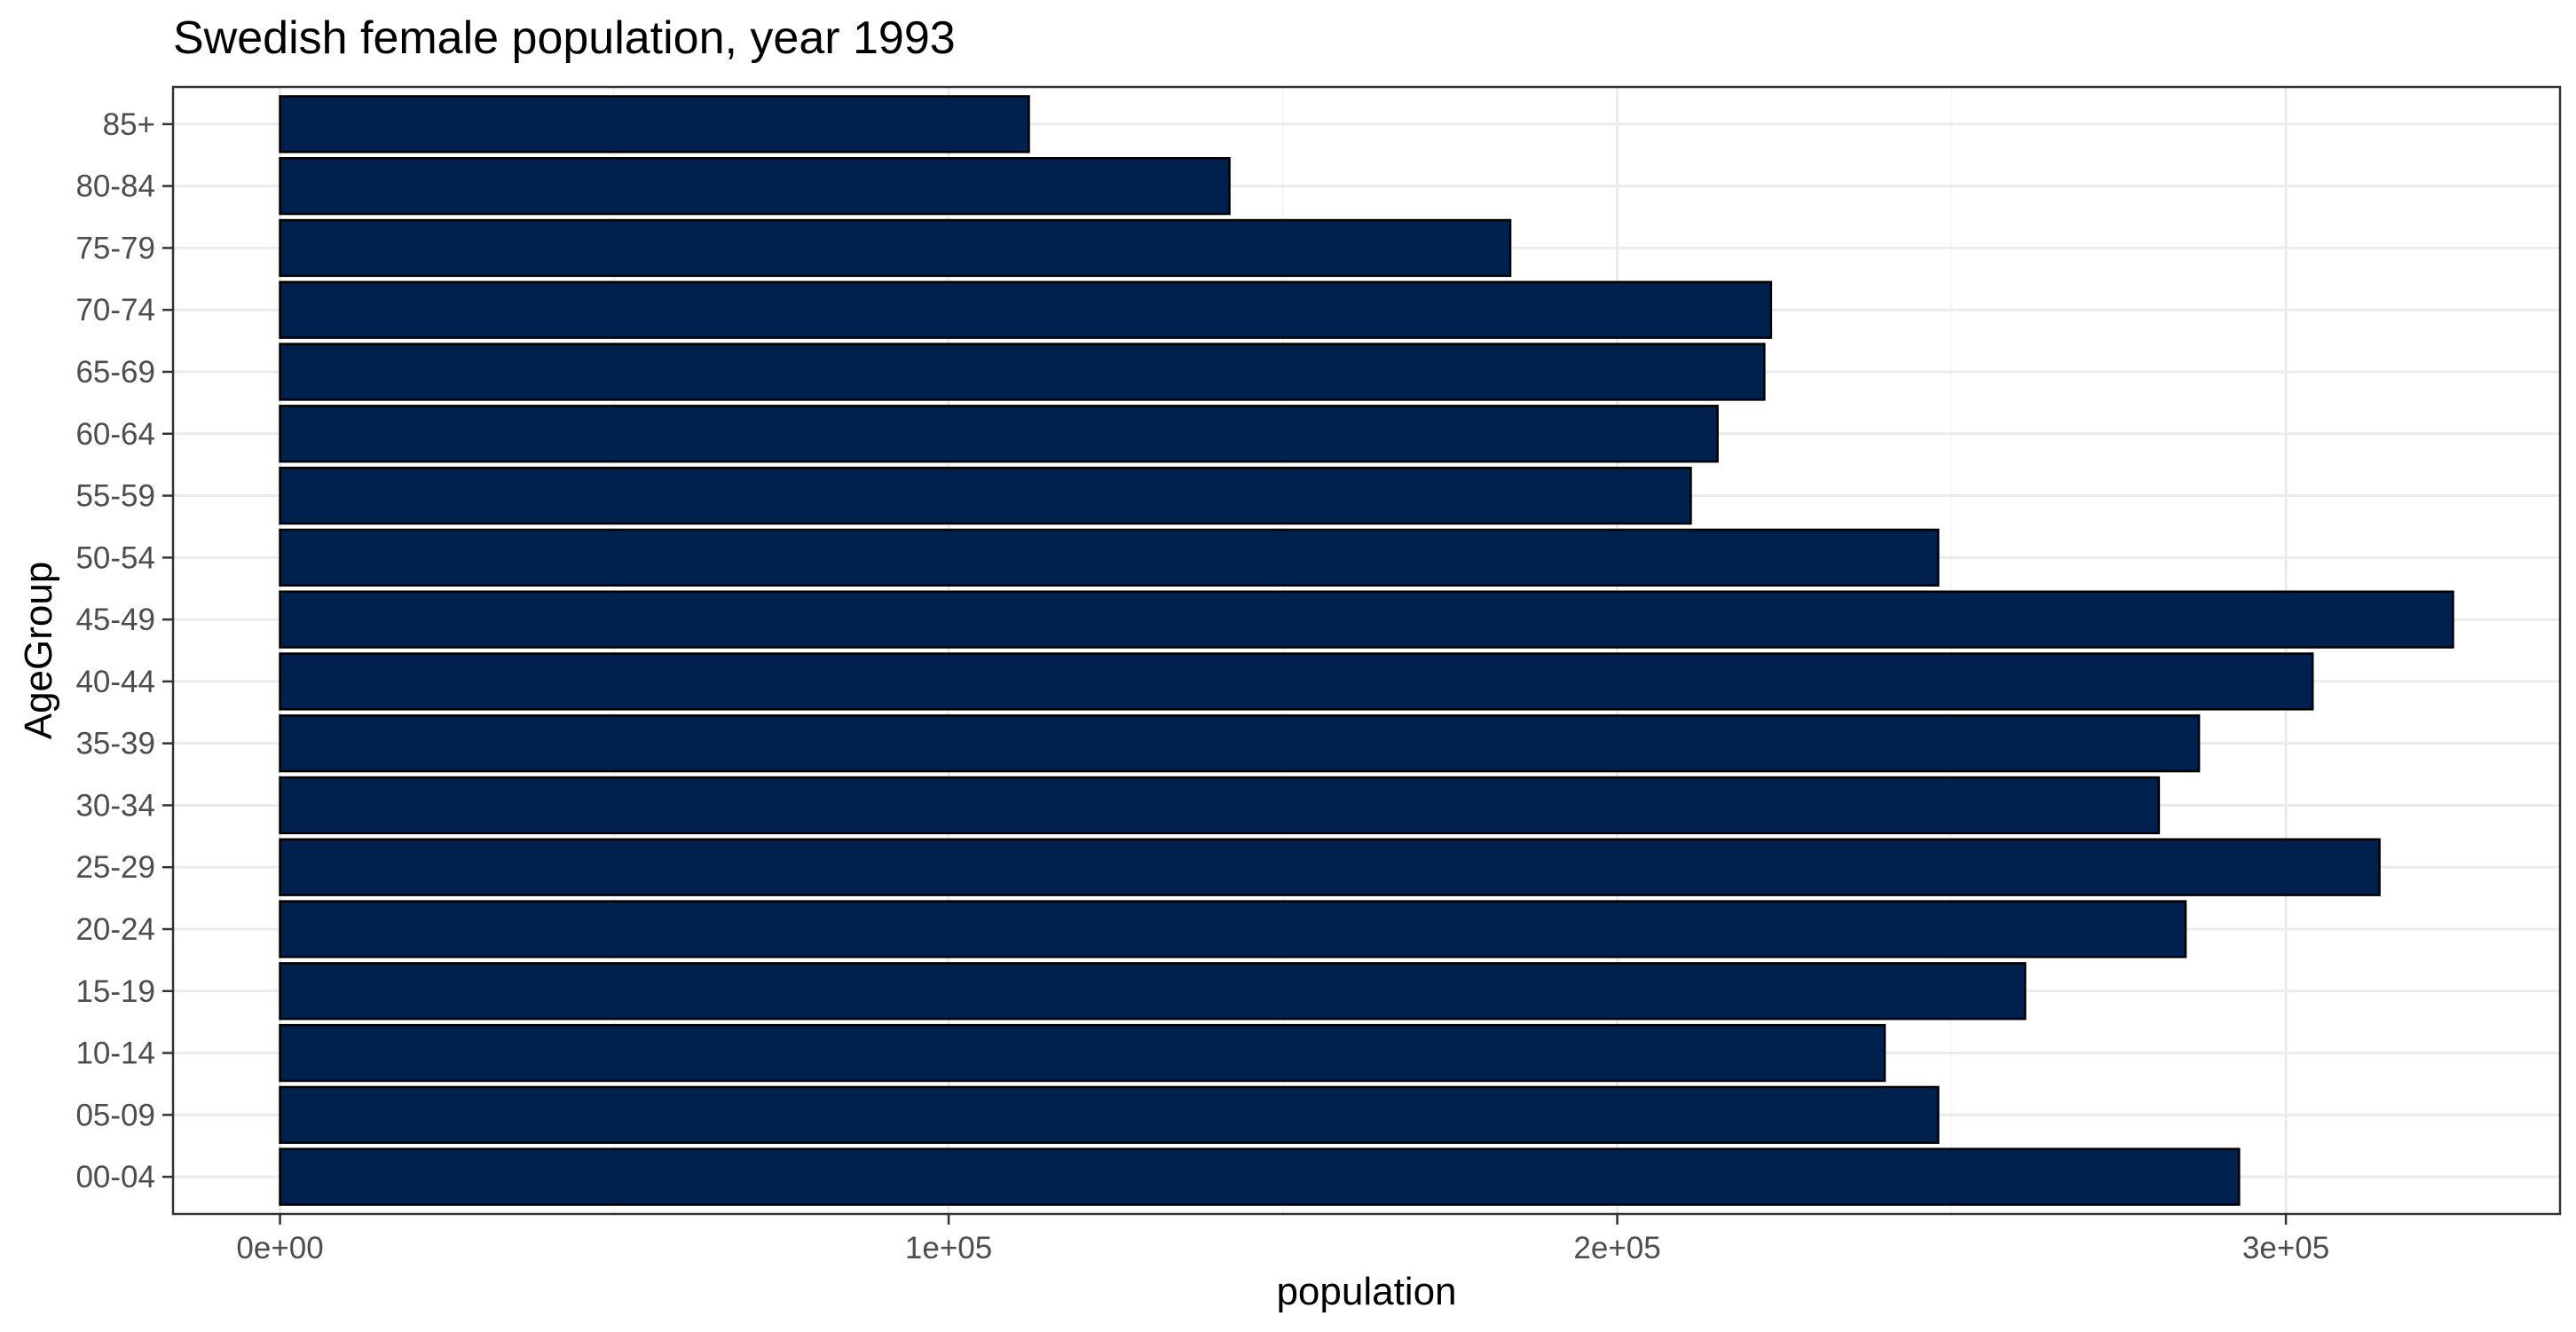 Image resolution: width=2576 pixels, height=1332 pixels. Describe the element at coordinates (115, 186) in the screenshot. I see `y-tick-label: 80-84` at that location.